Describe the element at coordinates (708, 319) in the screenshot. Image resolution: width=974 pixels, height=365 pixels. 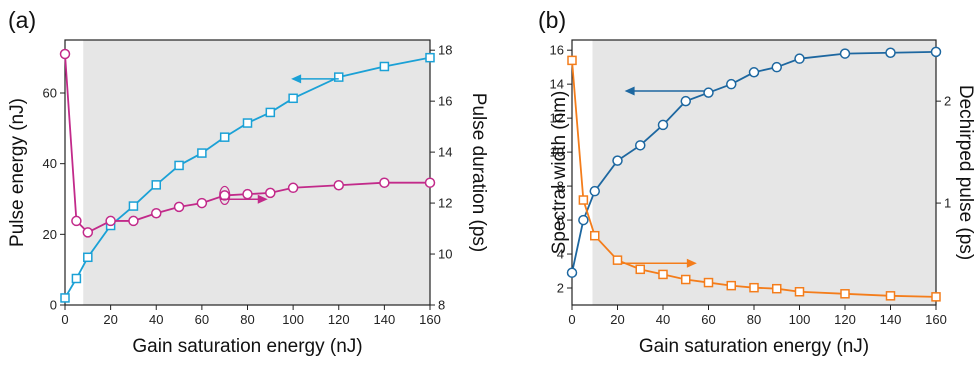
I see `panel-b-x-tick-label: 60` at that location.